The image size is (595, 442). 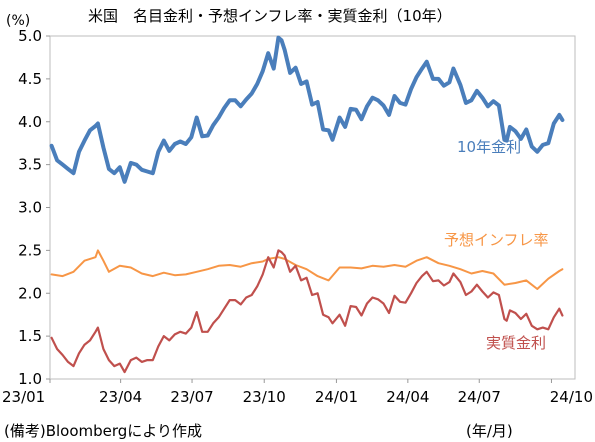 What do you see at coordinates (30, 293) in the screenshot?
I see `y-tick-label: 2.0` at bounding box center [30, 293].